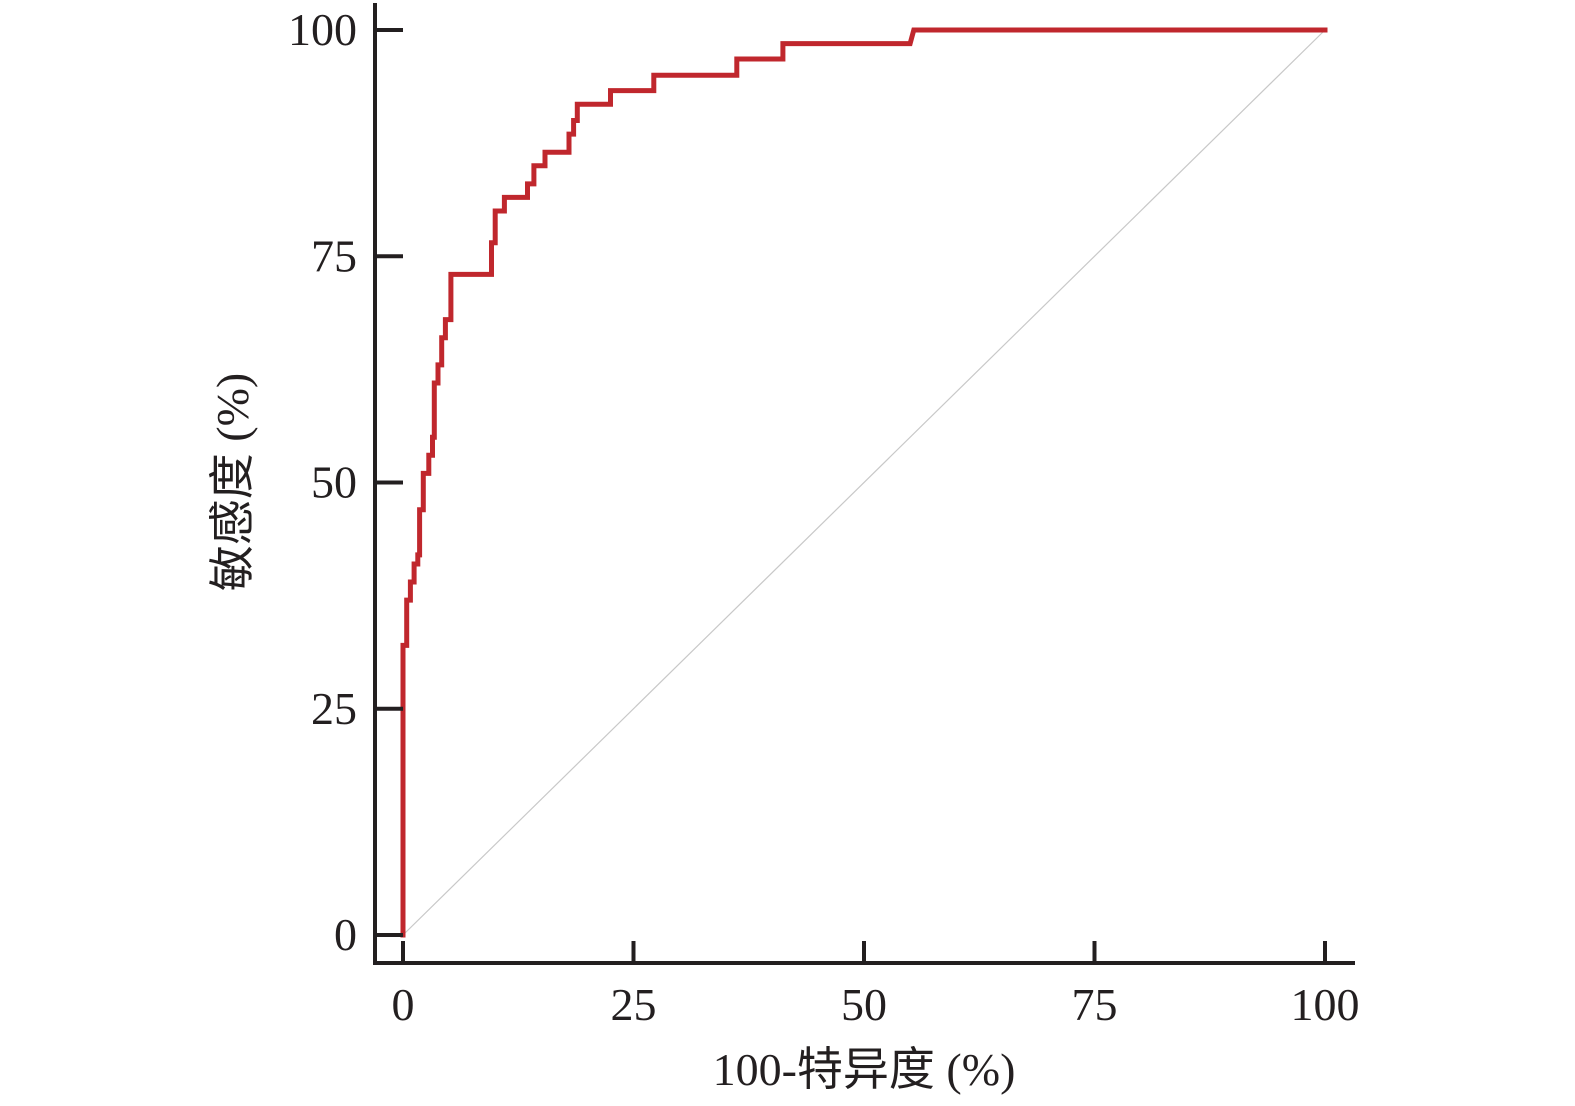  Describe the element at coordinates (634, 1004) in the screenshot. I see `x-tick-label: 25` at that location.